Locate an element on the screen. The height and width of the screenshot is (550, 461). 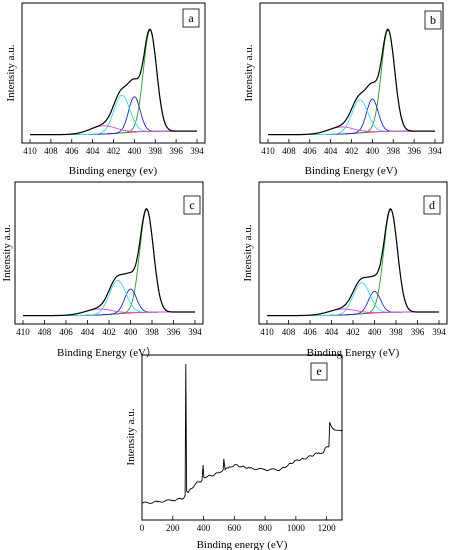
panel-c-label-box is located at coordinates (192, 205).